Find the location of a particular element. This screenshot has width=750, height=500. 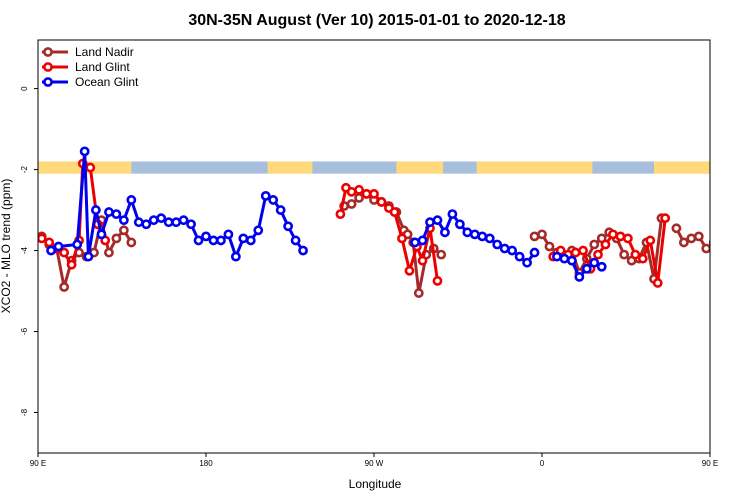

land-ocean-band is located at coordinates (374, 167).